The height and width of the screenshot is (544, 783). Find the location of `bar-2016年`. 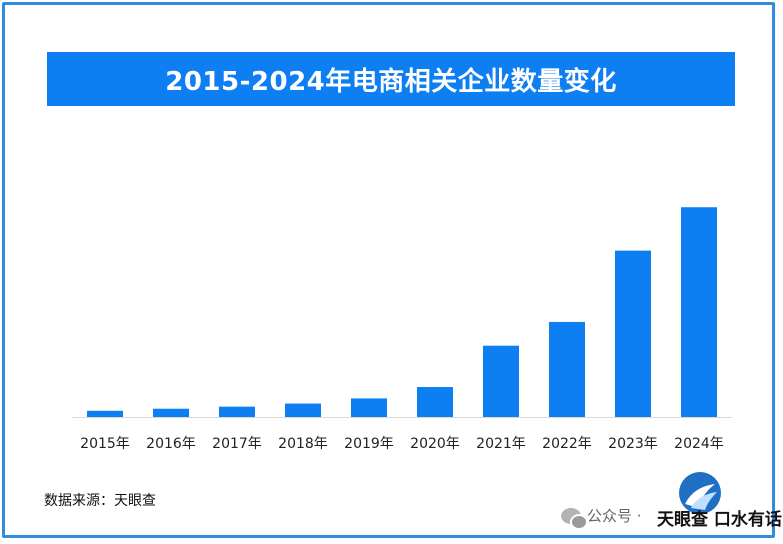

bar-2016年 is located at coordinates (171, 412).